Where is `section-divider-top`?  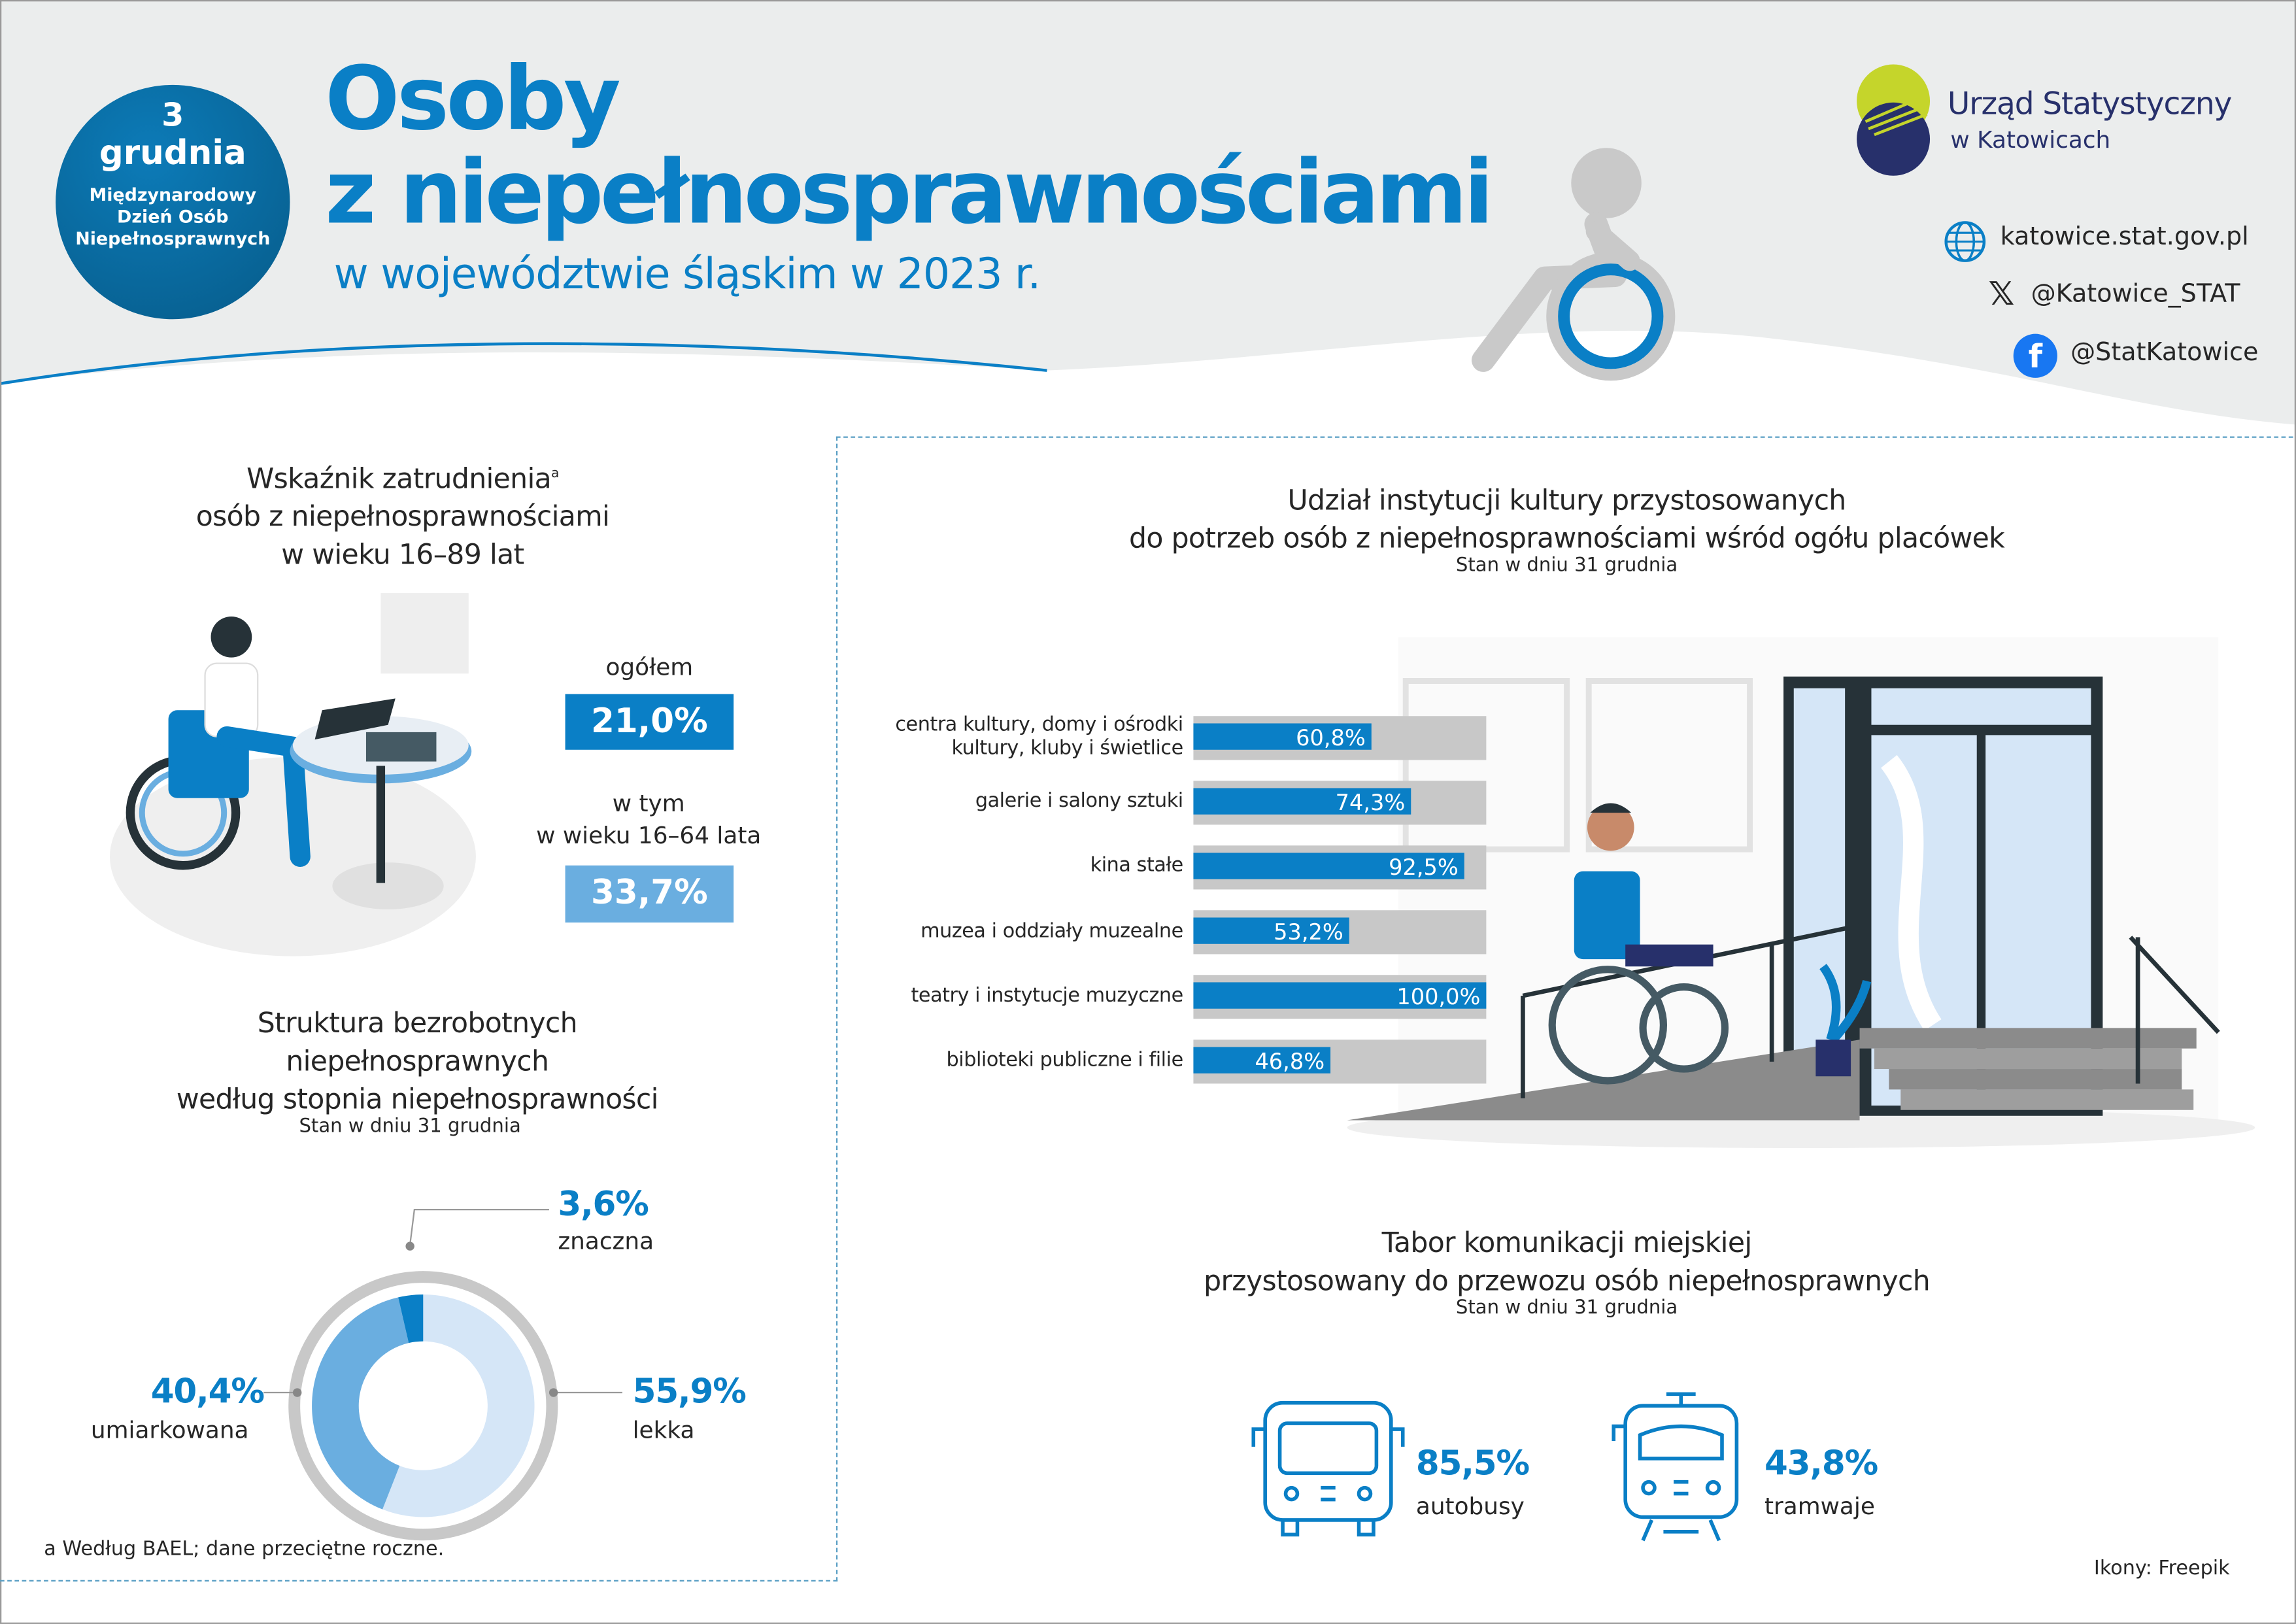 section-divider-top is located at coordinates (1564, 437).